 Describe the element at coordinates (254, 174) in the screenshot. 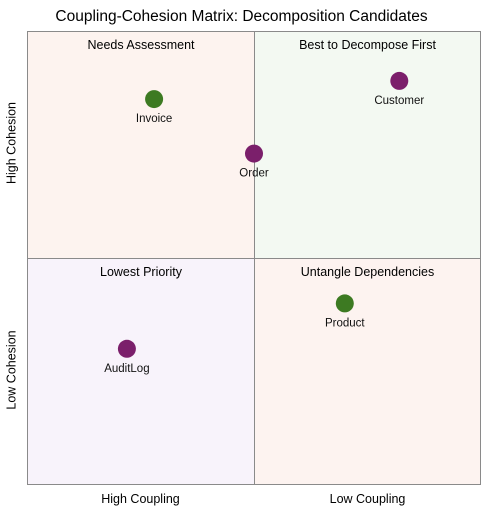

I see `point-label-order: Order` at that location.